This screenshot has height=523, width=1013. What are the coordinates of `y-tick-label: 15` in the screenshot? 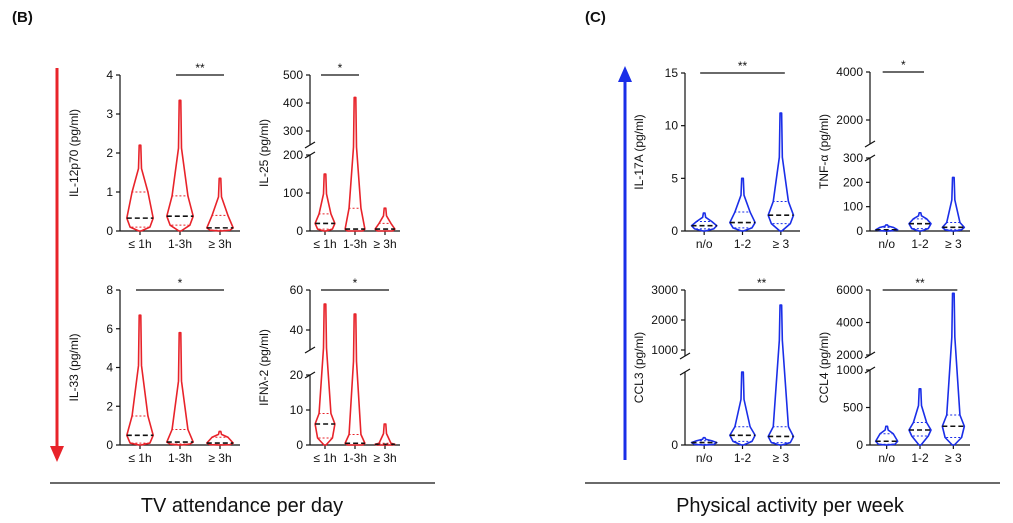 It's located at (672, 73).